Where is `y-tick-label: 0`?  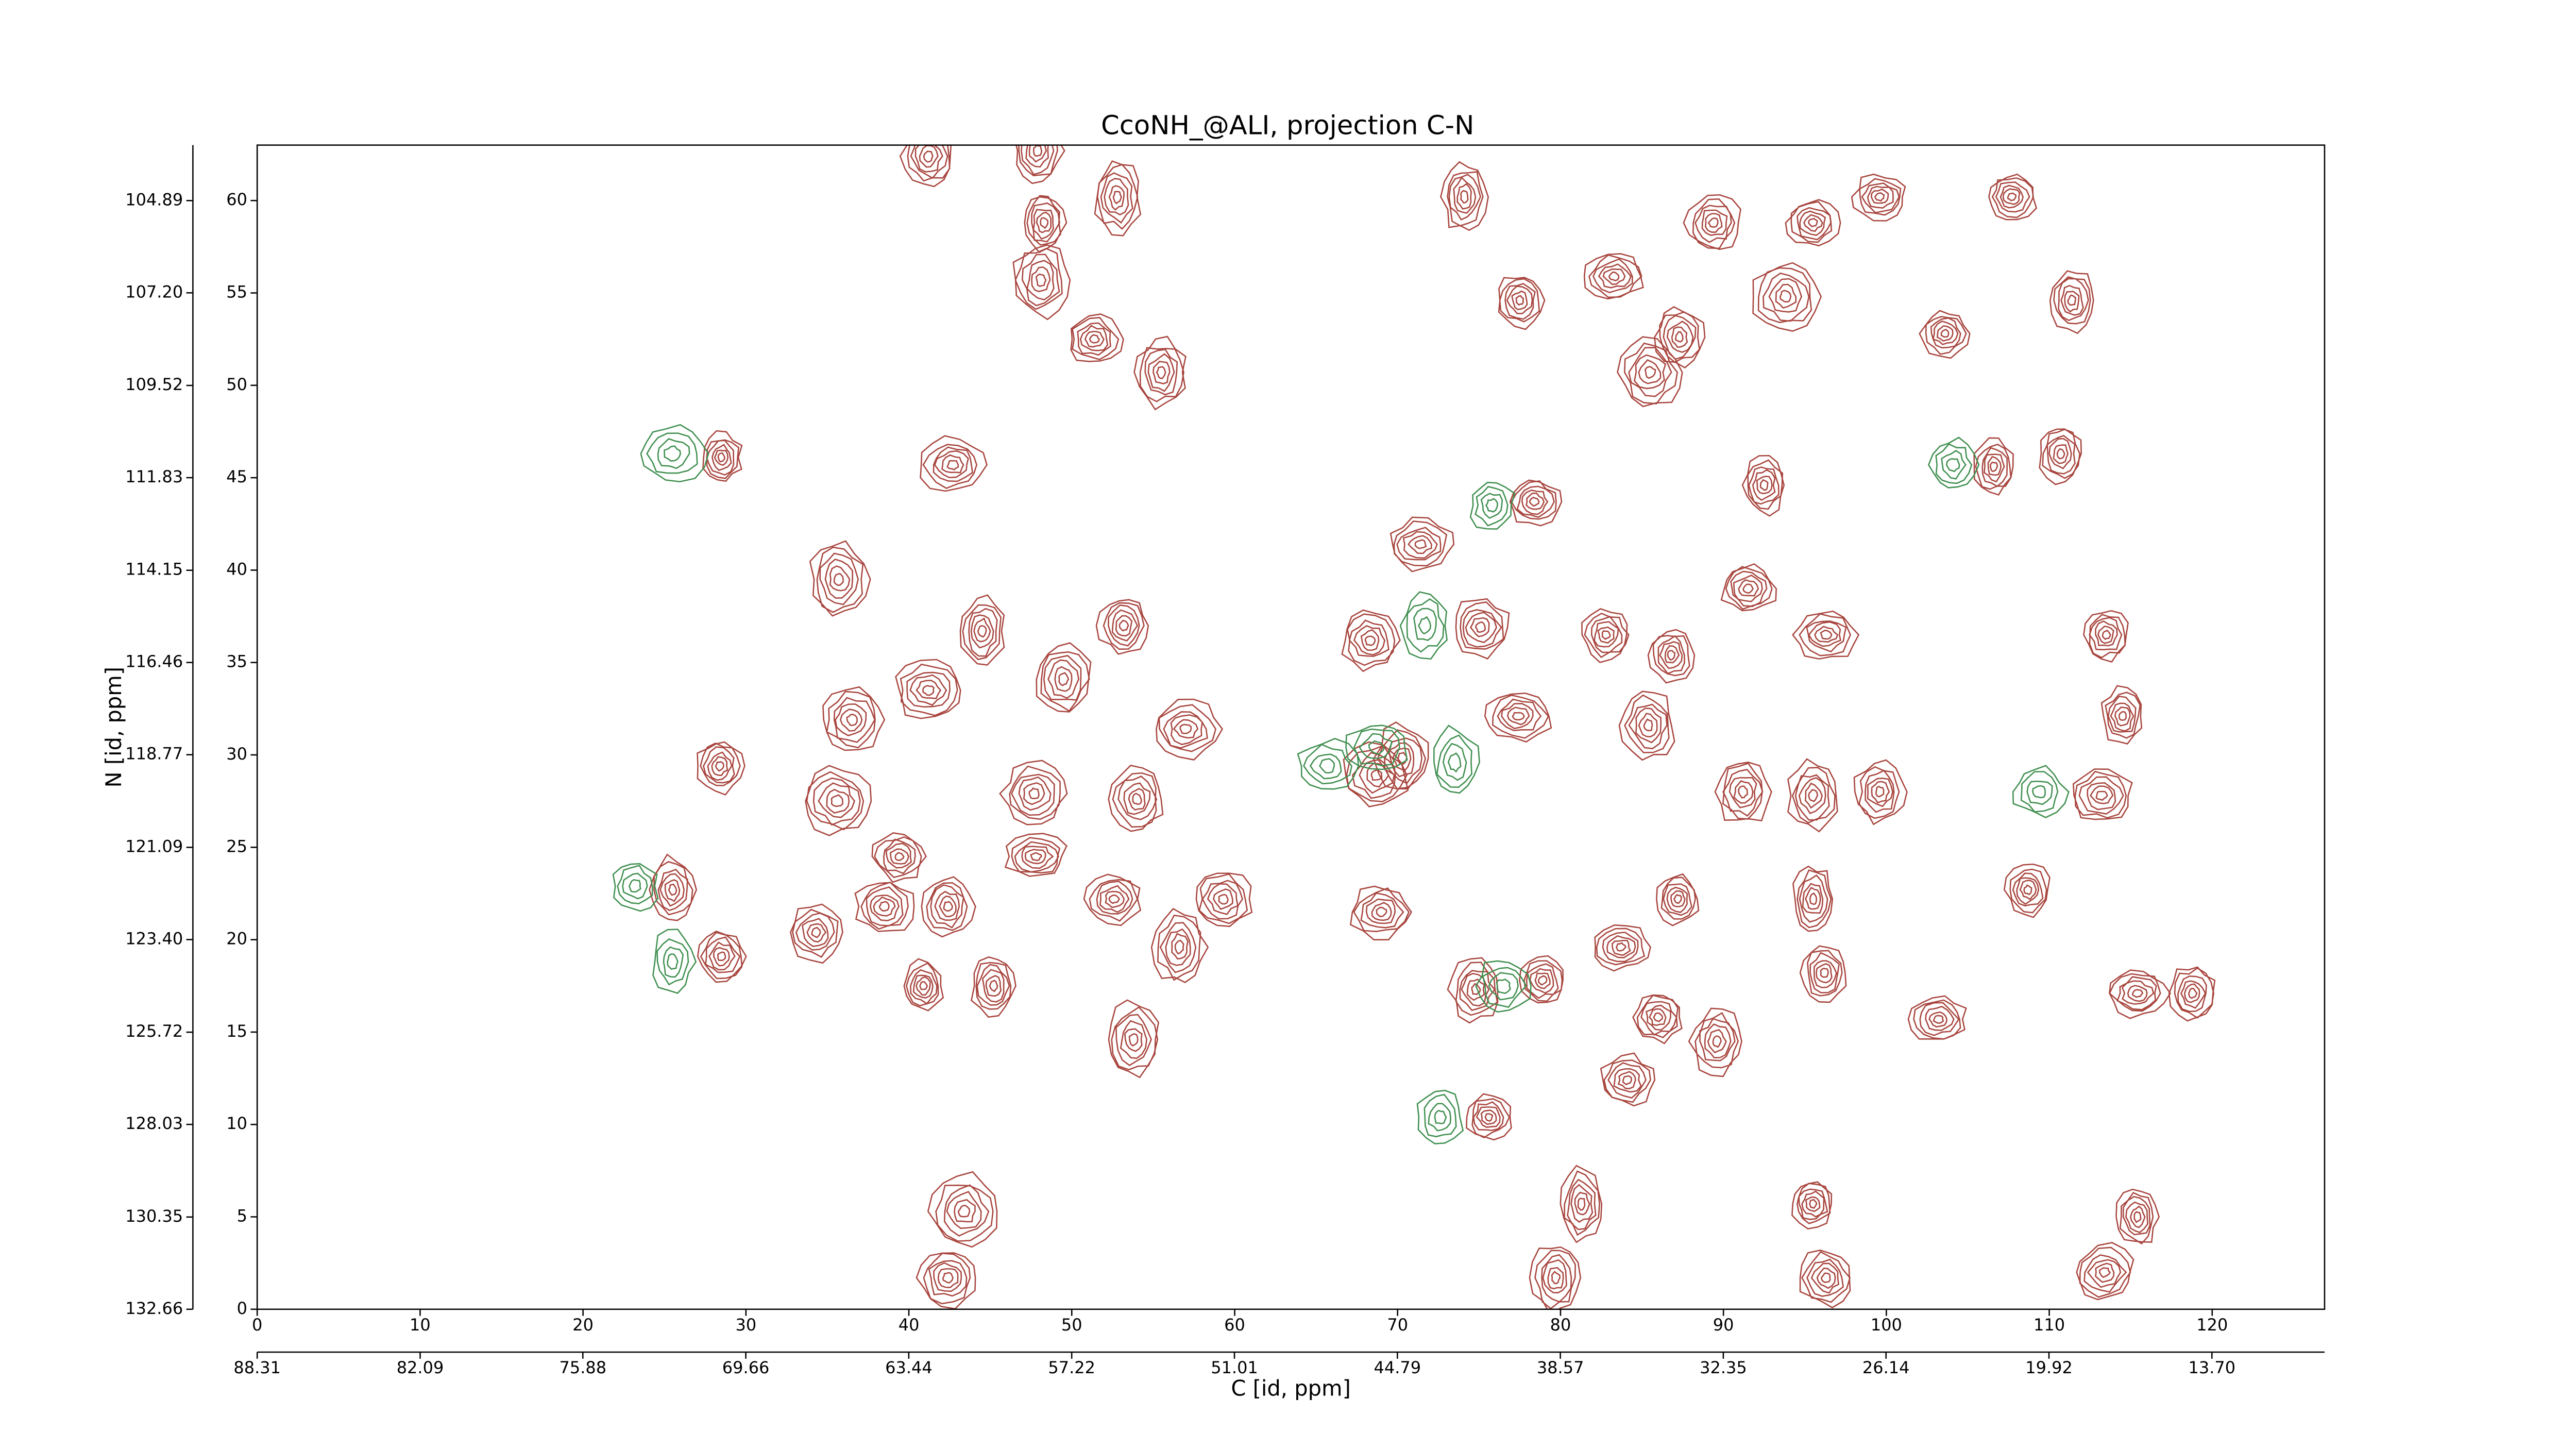
y-tick-label: 0 is located at coordinates (242, 1308).